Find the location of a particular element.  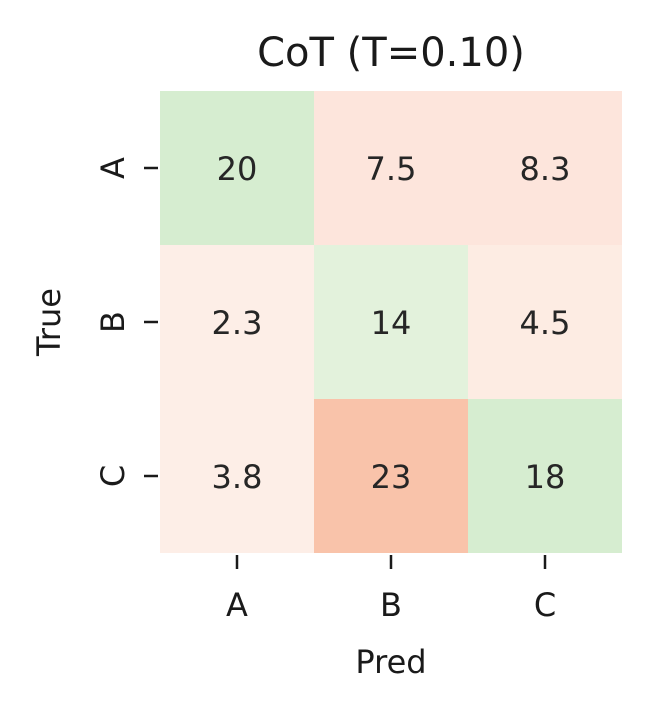

x-axis-ticks: A B C is located at coordinates (391, 589).